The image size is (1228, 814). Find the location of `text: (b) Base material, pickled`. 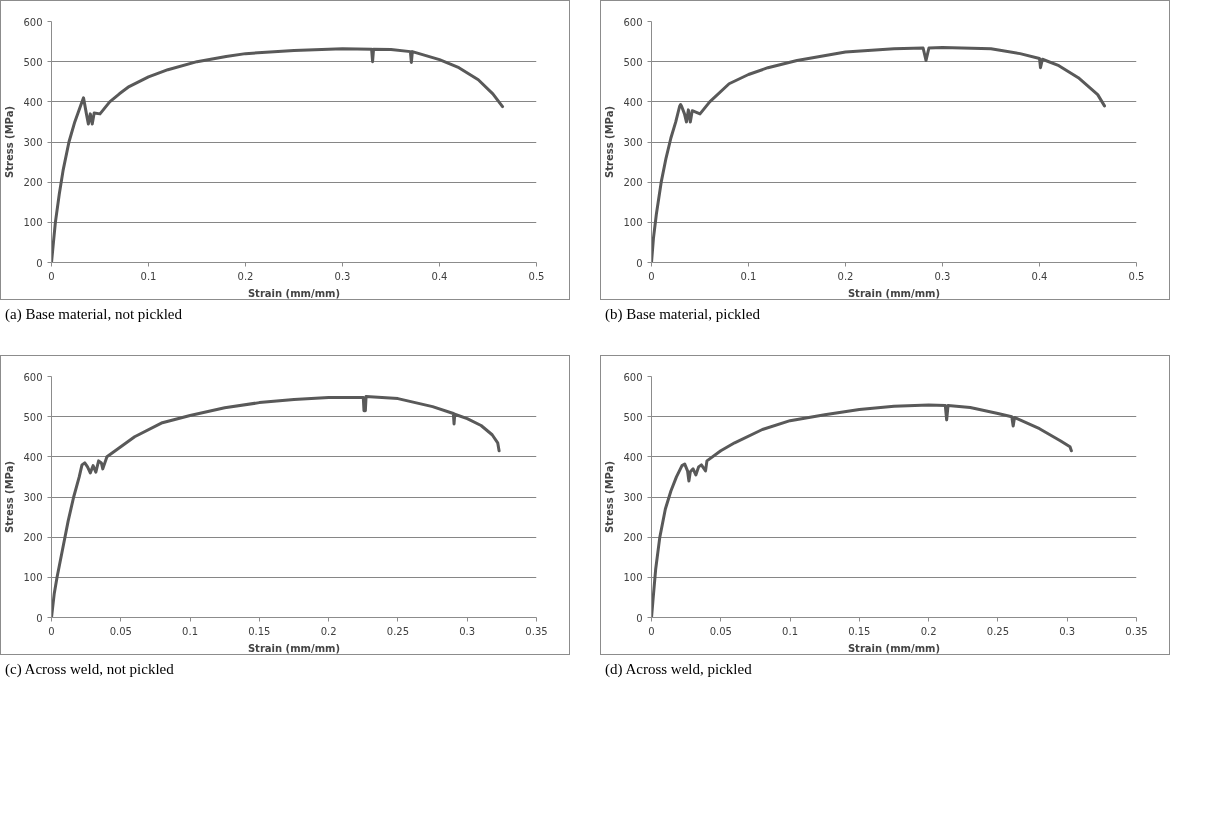

text: (b) Base material, pickled is located at coordinates (682, 314).